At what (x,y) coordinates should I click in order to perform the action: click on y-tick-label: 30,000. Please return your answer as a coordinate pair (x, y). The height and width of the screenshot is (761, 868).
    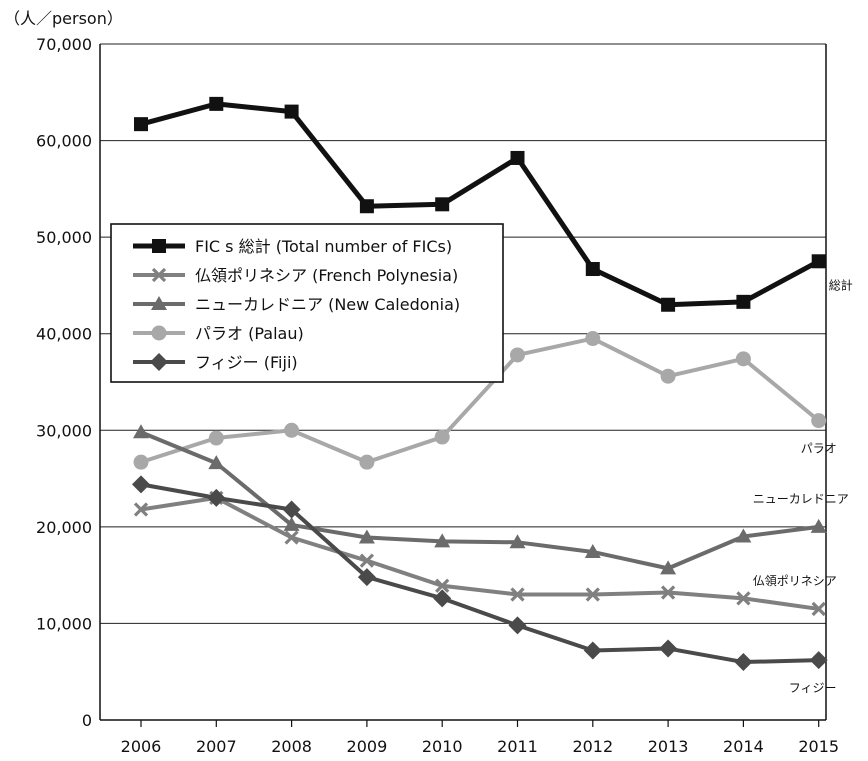
    Looking at the image, I should click on (64, 430).